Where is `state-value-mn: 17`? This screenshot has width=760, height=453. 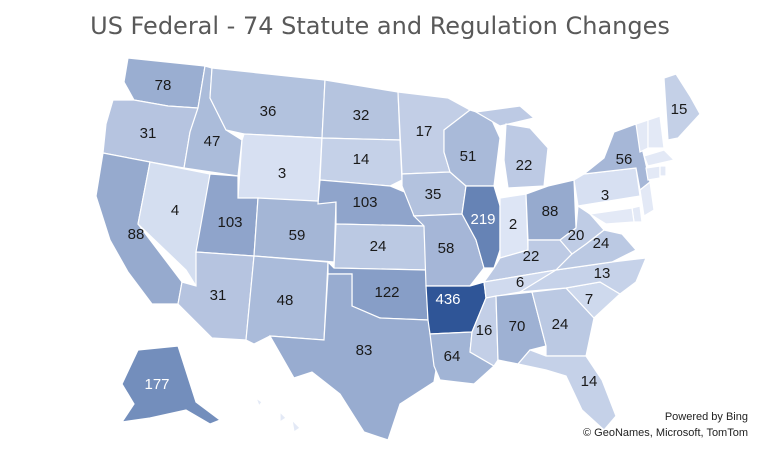 state-value-mn: 17 is located at coordinates (424, 131).